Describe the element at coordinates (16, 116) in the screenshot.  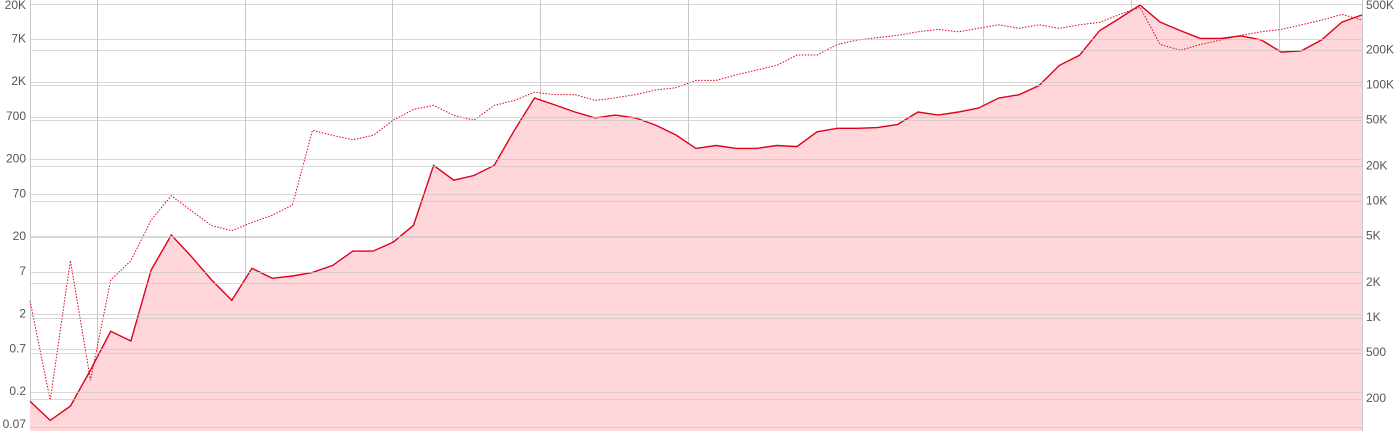
I see `y-tick-label: 700` at that location.